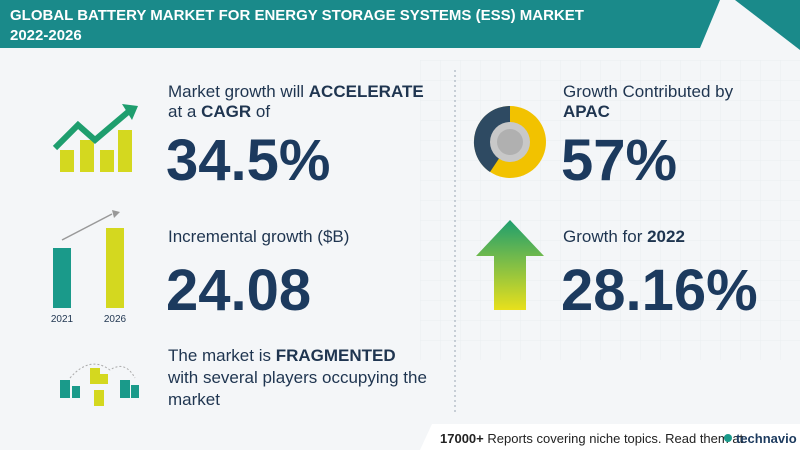 The width and height of the screenshot is (800, 450). I want to click on incremental-label: Incremental growth ($B), so click(258, 236).